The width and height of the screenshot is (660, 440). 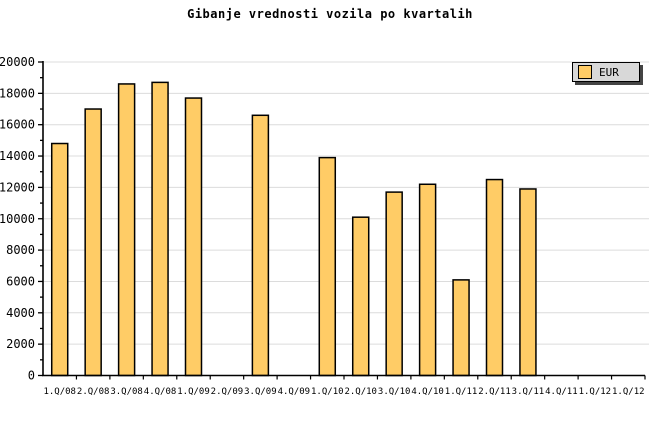 I want to click on x-tick-label: 4.Q/09, so click(x=294, y=392).